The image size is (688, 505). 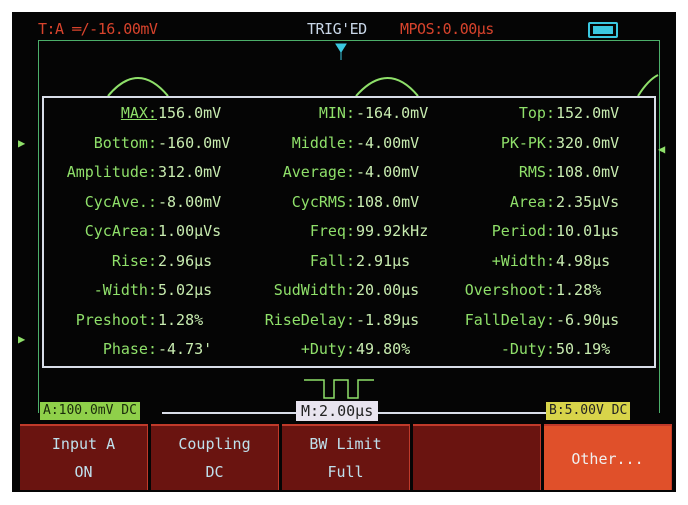 I want to click on measurement-value: -160.0mV, so click(x=194, y=142).